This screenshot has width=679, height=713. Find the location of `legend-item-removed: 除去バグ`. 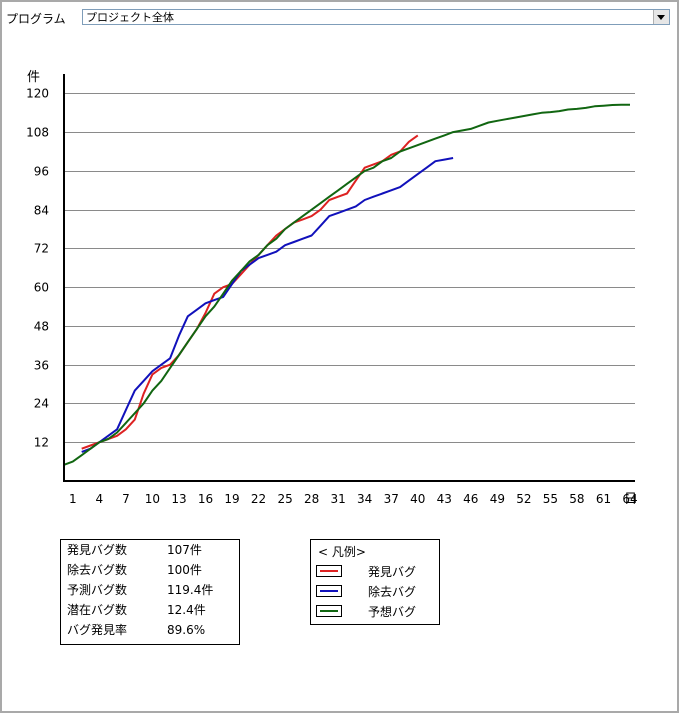

legend-item-removed: 除去バグ is located at coordinates (376, 592).